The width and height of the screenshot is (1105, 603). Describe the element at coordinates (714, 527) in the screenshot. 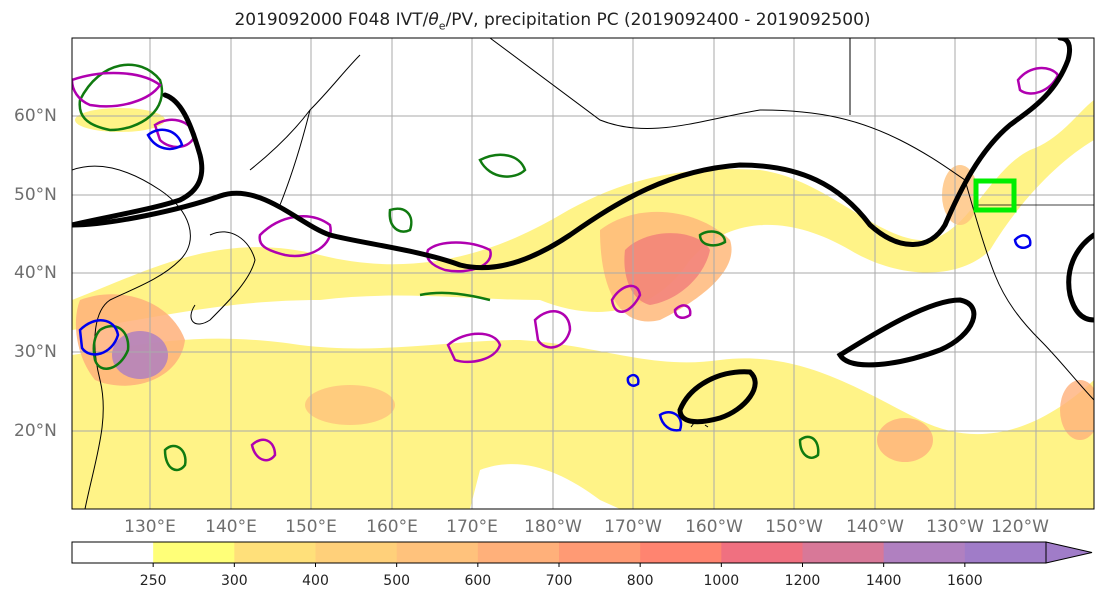

I see `lon-label-160w: 160°W` at that location.